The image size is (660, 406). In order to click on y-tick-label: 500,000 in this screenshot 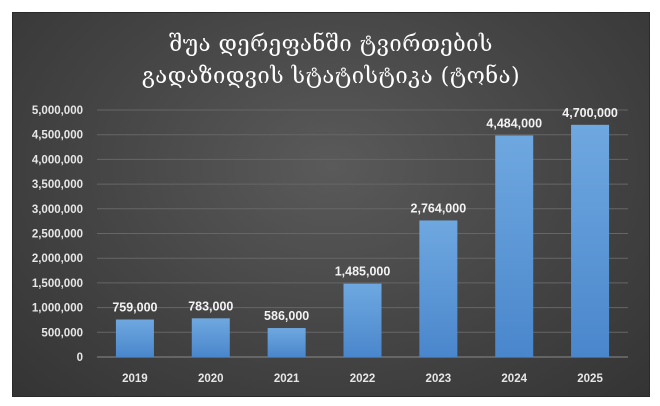, I will do `click(62, 333)`.